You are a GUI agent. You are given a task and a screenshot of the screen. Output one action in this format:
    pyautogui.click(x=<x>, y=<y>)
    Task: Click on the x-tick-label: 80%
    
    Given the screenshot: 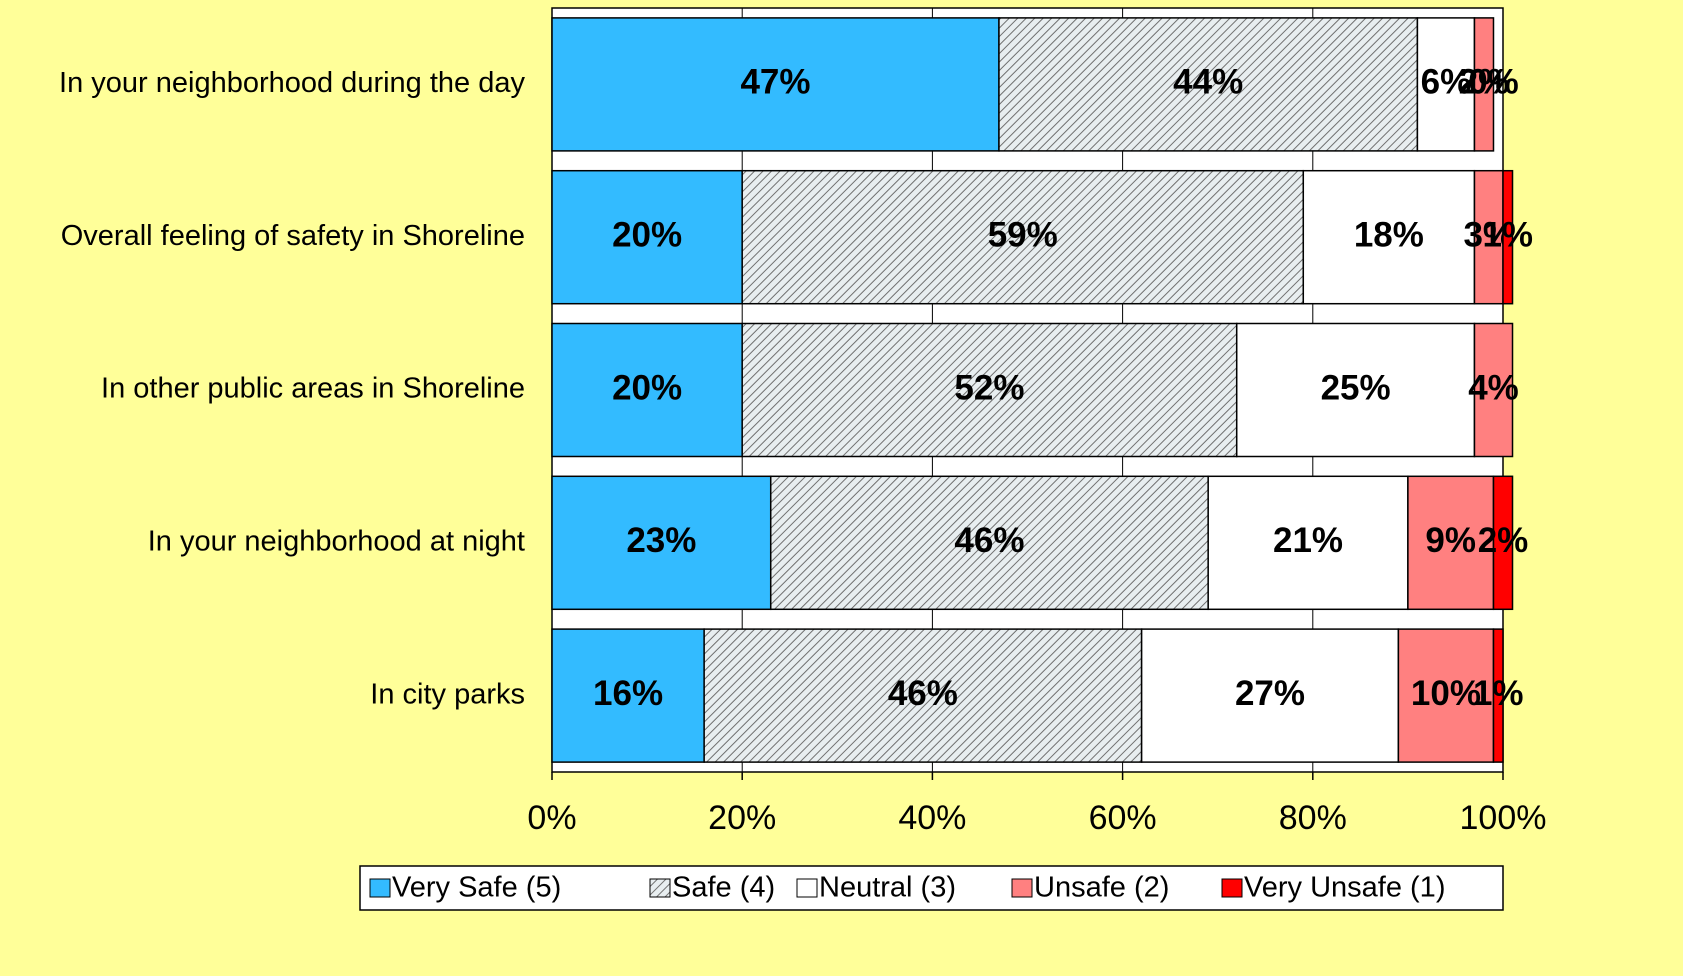 What is the action you would take?
    pyautogui.click(x=1313, y=818)
    